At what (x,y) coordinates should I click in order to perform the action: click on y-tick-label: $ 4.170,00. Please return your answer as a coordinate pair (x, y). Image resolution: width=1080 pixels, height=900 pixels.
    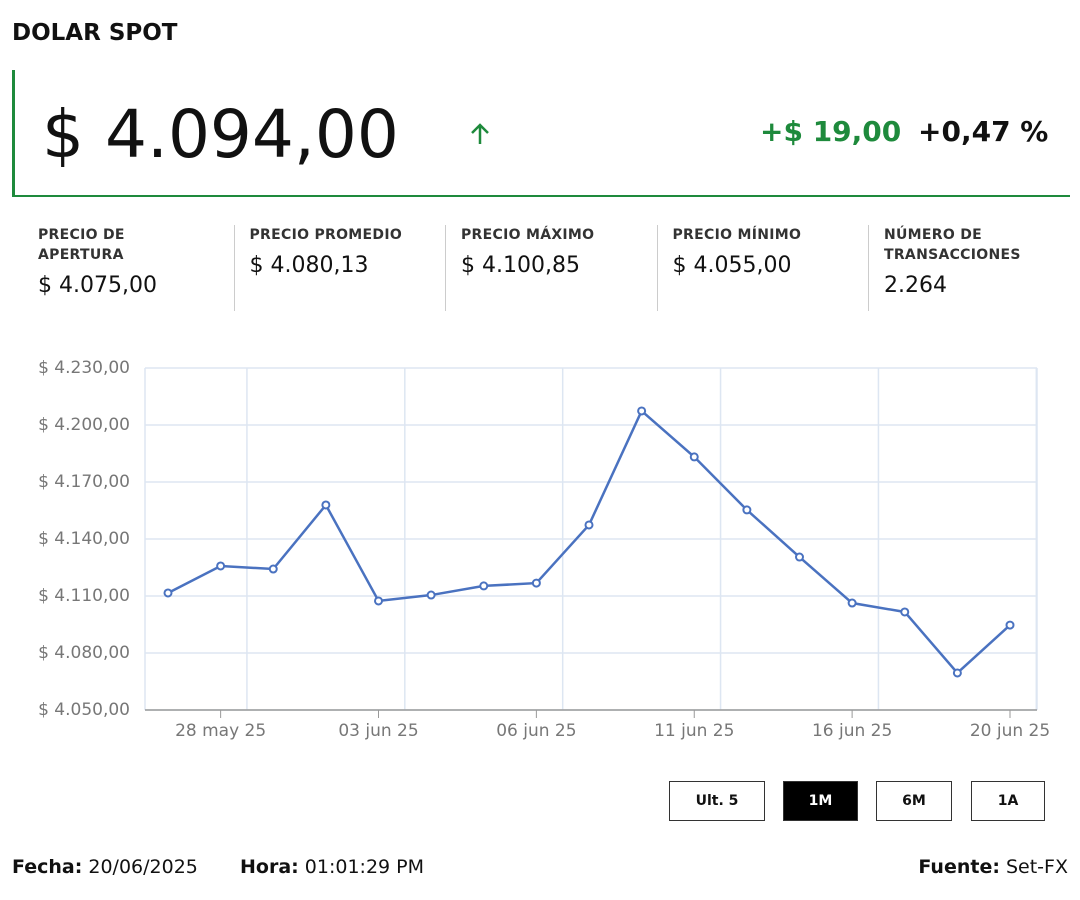
    Looking at the image, I should click on (84, 482).